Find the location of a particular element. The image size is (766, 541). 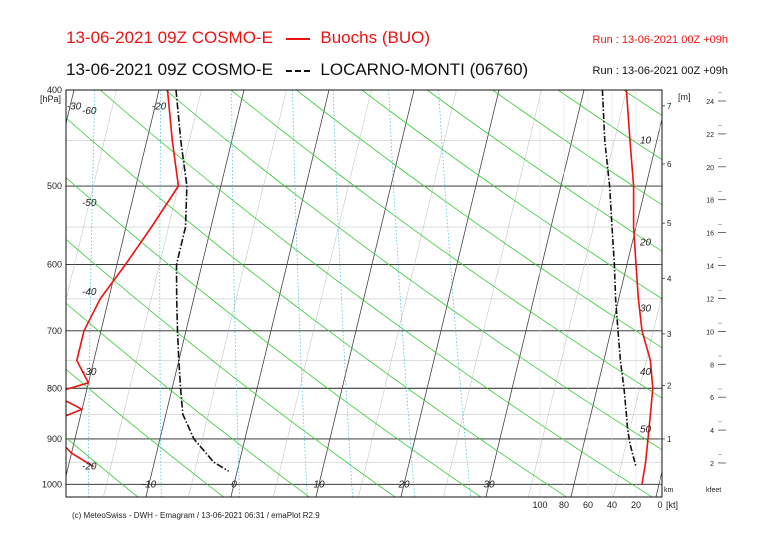

buochs-temperature-line is located at coordinates (123, 279).